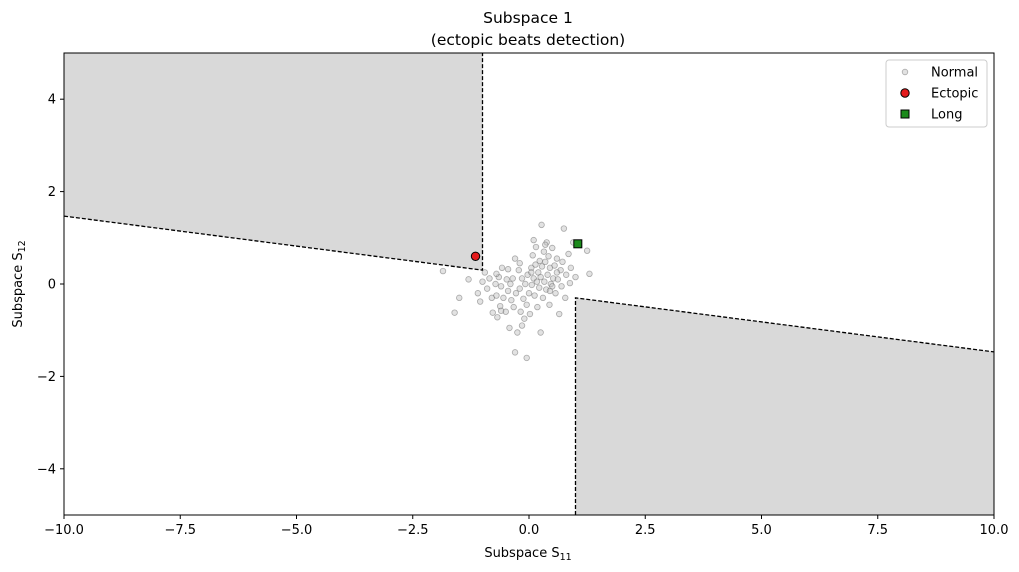 Image resolution: width=1019 pixels, height=572 pixels. What do you see at coordinates (877, 530) in the screenshot?
I see `x-tick-label: 7.5` at bounding box center [877, 530].